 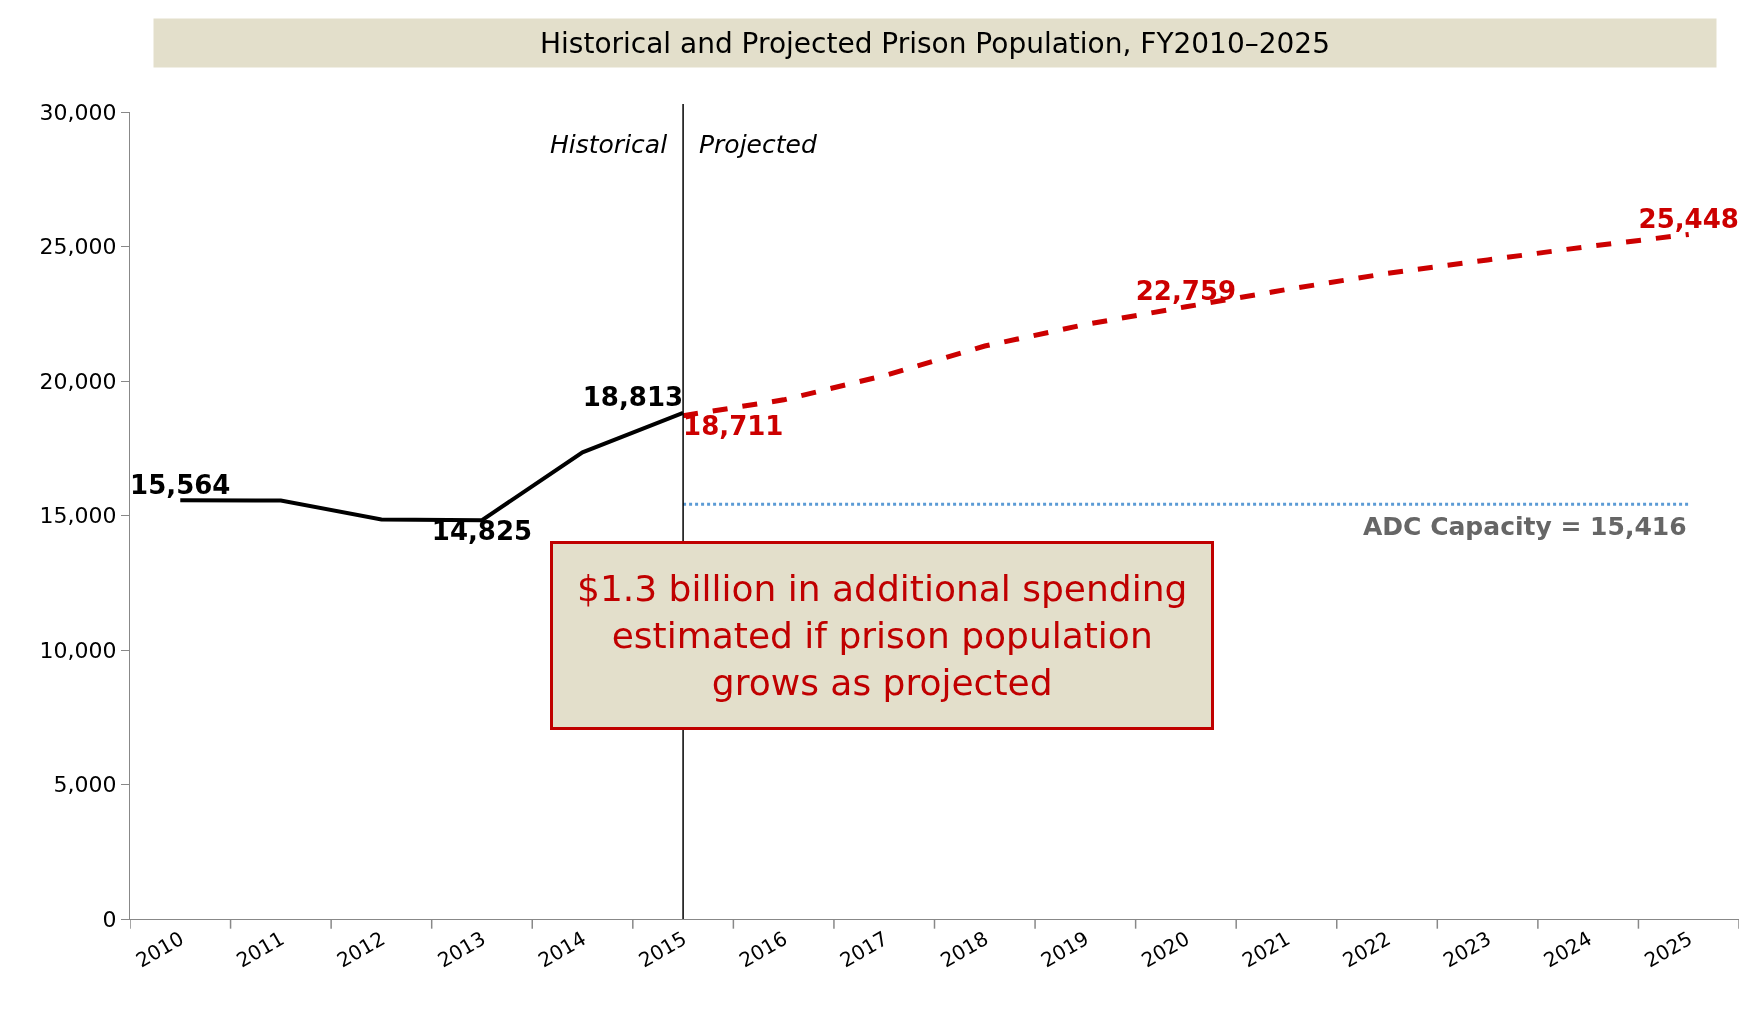 I want to click on data-label: 22,759, so click(x=1186, y=291).